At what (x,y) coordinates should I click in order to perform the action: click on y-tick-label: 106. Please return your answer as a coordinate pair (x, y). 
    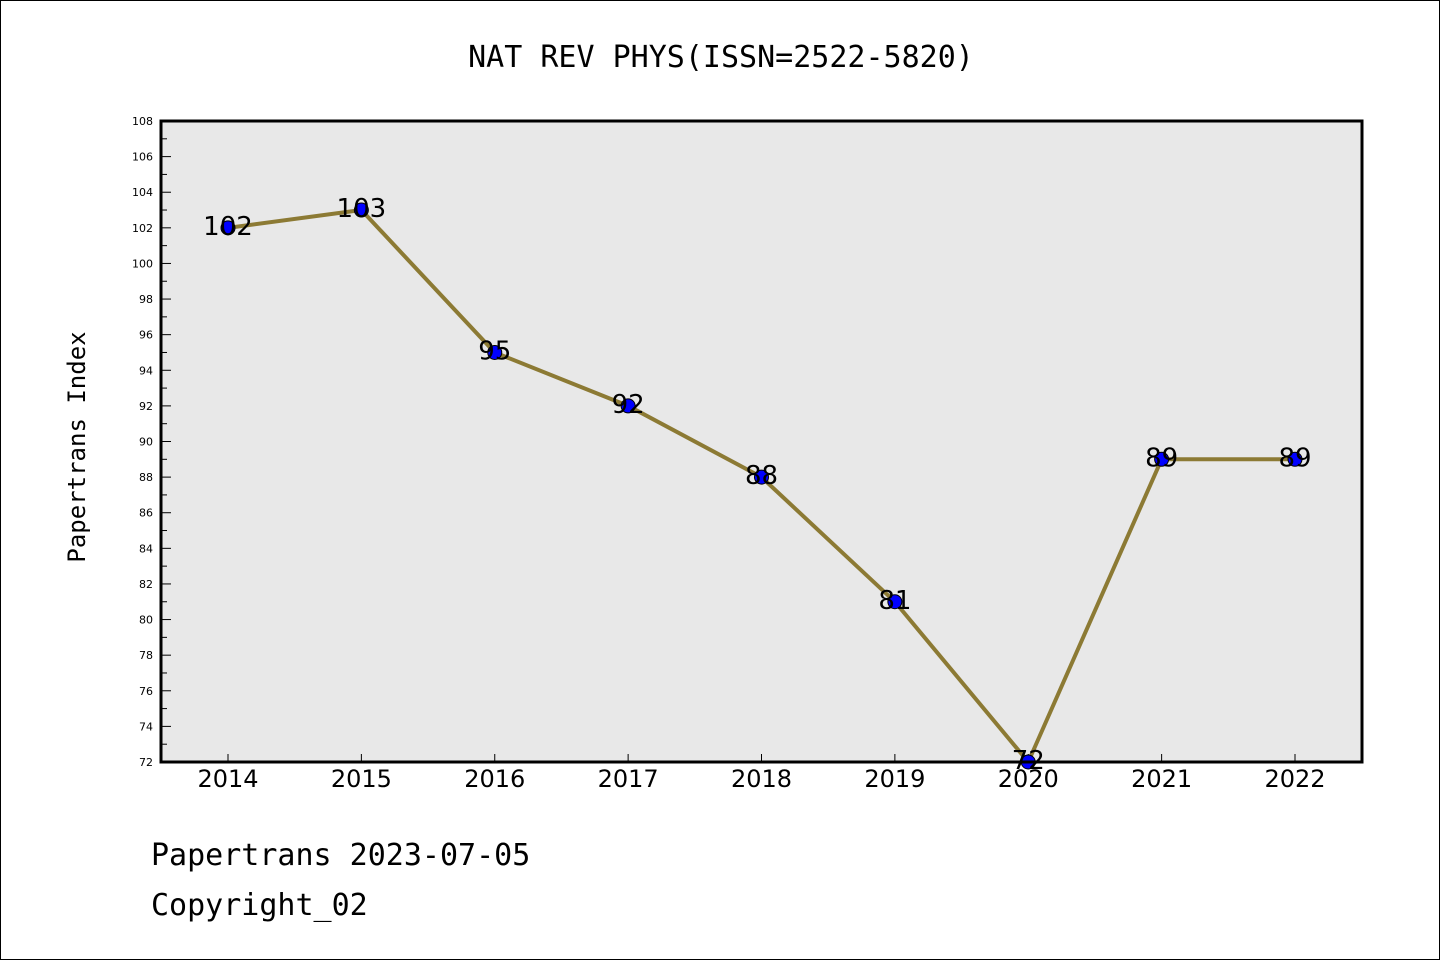
    Looking at the image, I should click on (142, 157).